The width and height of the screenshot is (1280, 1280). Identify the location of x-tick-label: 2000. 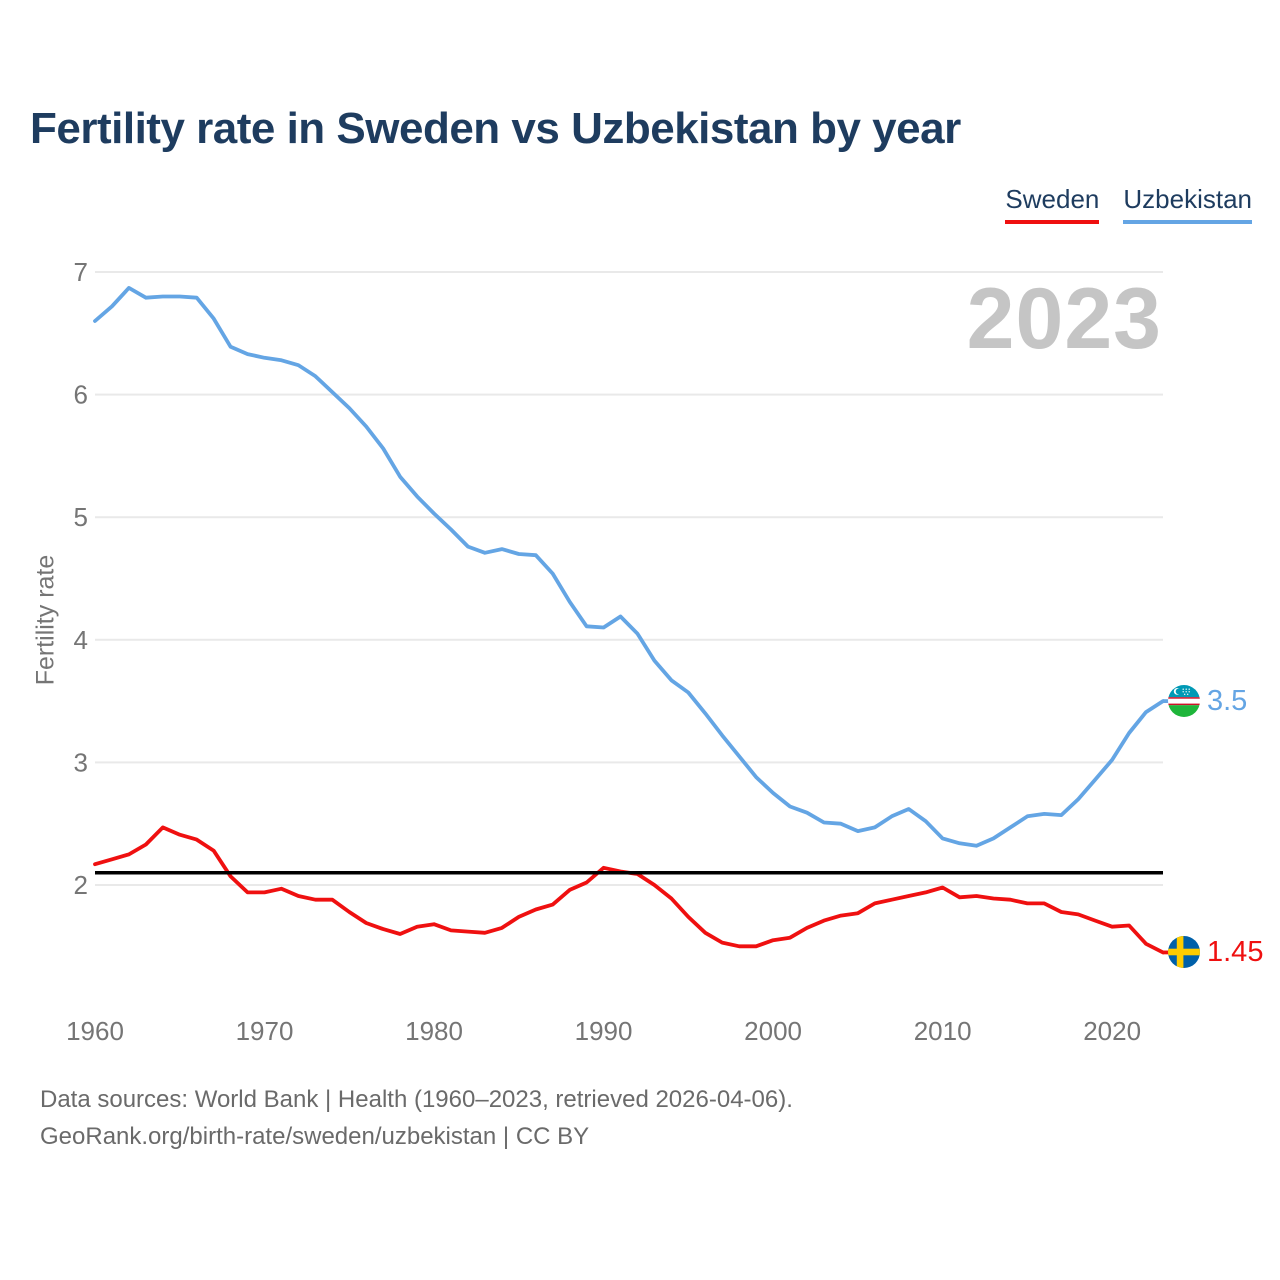
(773, 1031).